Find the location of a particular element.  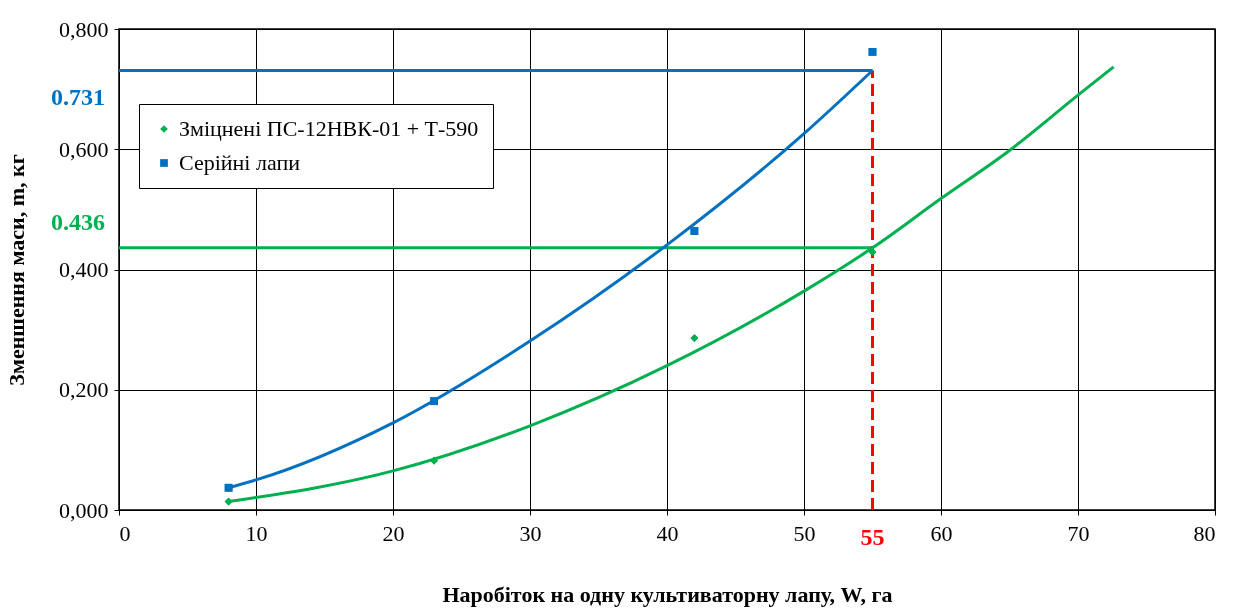

y-tick-label: 0,200 is located at coordinates (84, 390).